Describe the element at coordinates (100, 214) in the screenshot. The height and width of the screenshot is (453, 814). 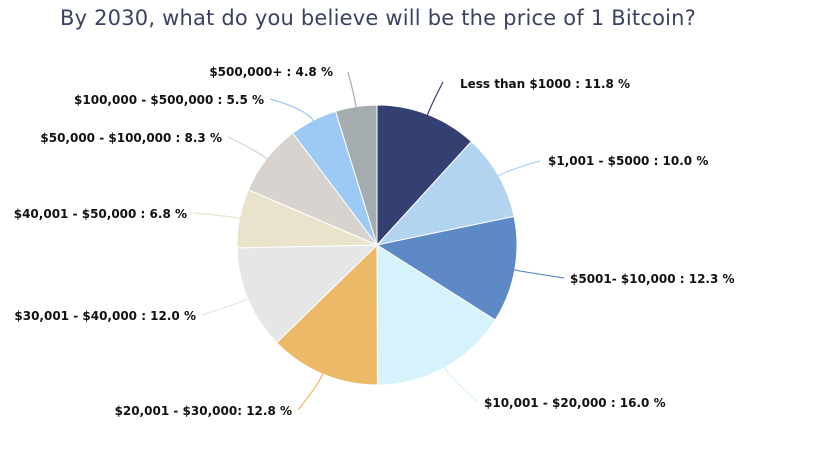
I see `data-label-40-001-50-000: $40,001 - $50,000 : 6.8 %` at that location.